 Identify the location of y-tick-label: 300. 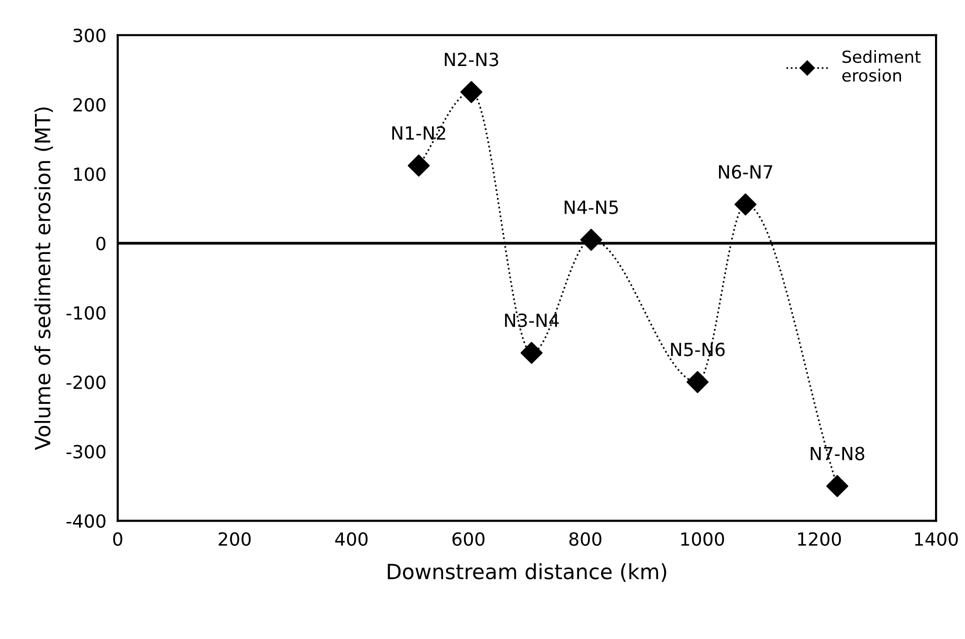
(90, 35).